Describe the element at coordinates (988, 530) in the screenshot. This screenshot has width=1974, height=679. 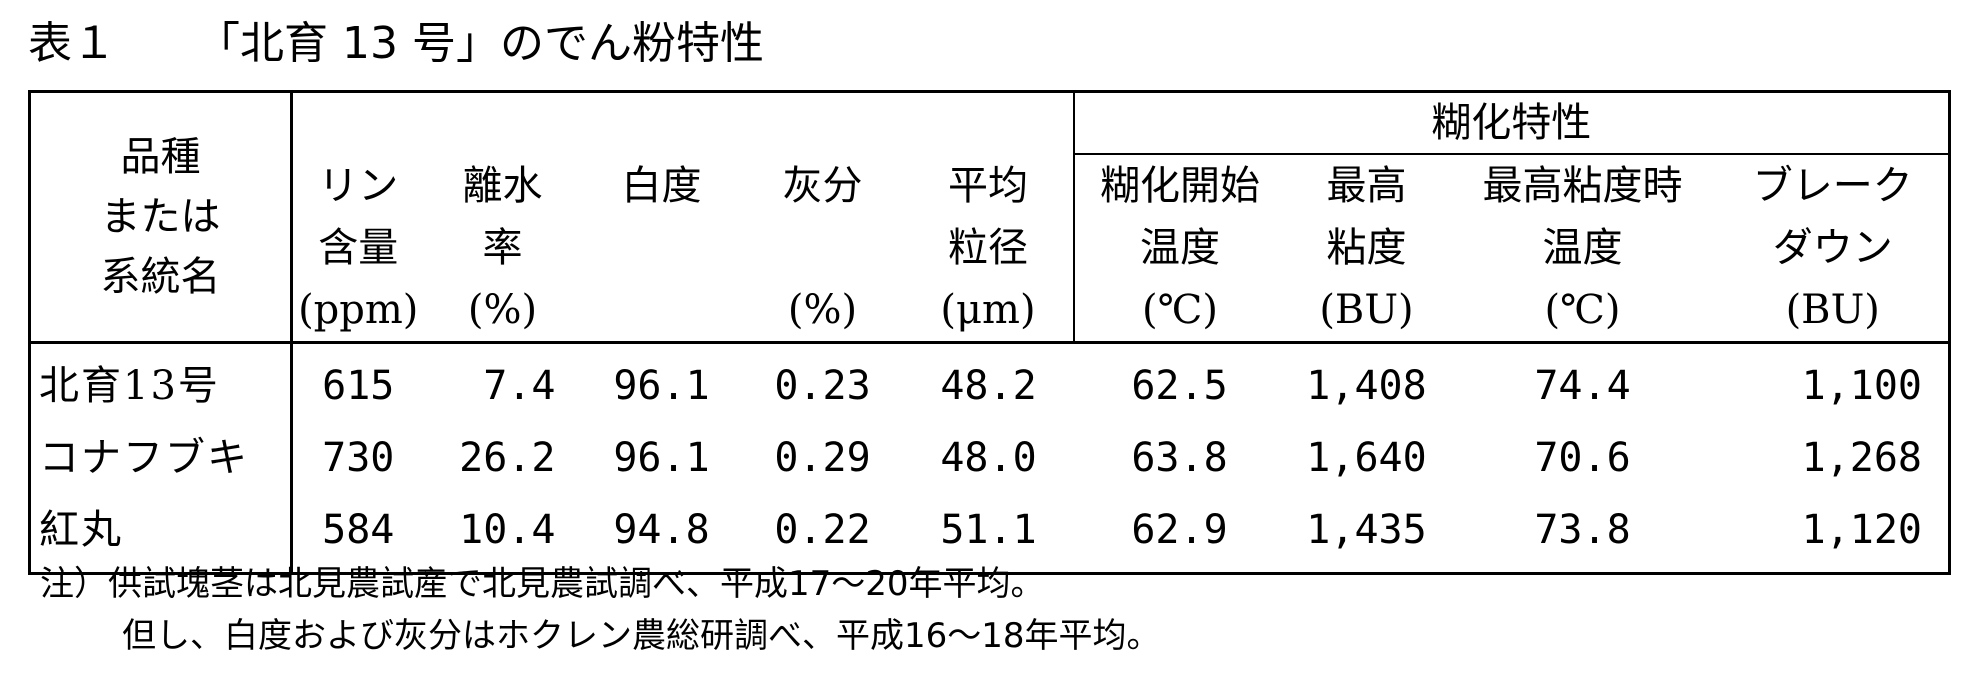
I see `table-cell: 51.1` at that location.